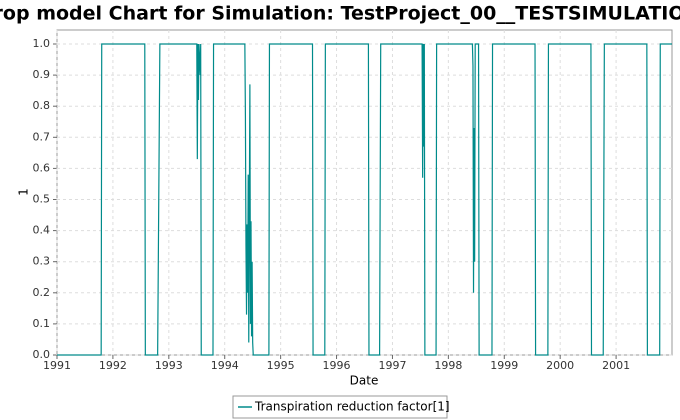  What do you see at coordinates (42, 105) in the screenshot?
I see `y-tick-label: 0.8` at bounding box center [42, 105].